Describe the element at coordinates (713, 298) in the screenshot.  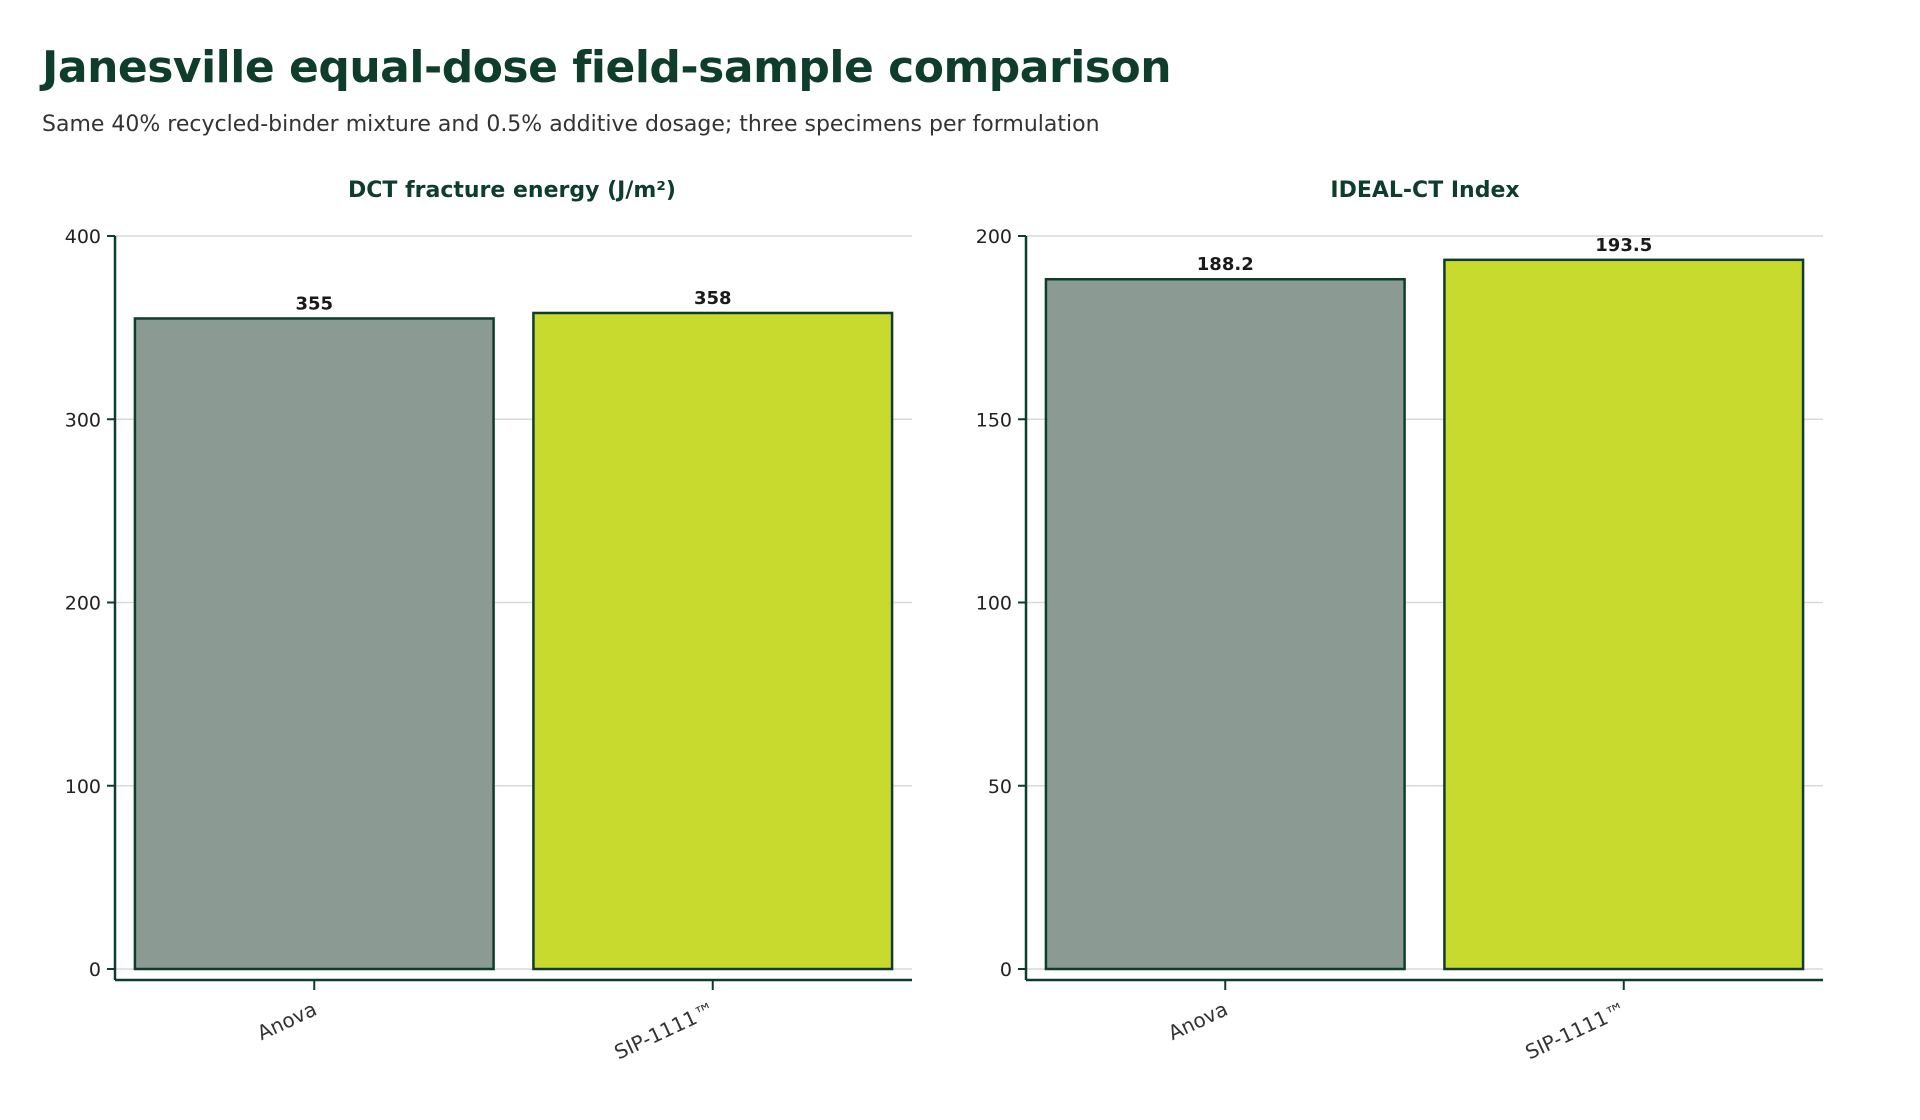
I see `bar-value-label: 358` at that location.